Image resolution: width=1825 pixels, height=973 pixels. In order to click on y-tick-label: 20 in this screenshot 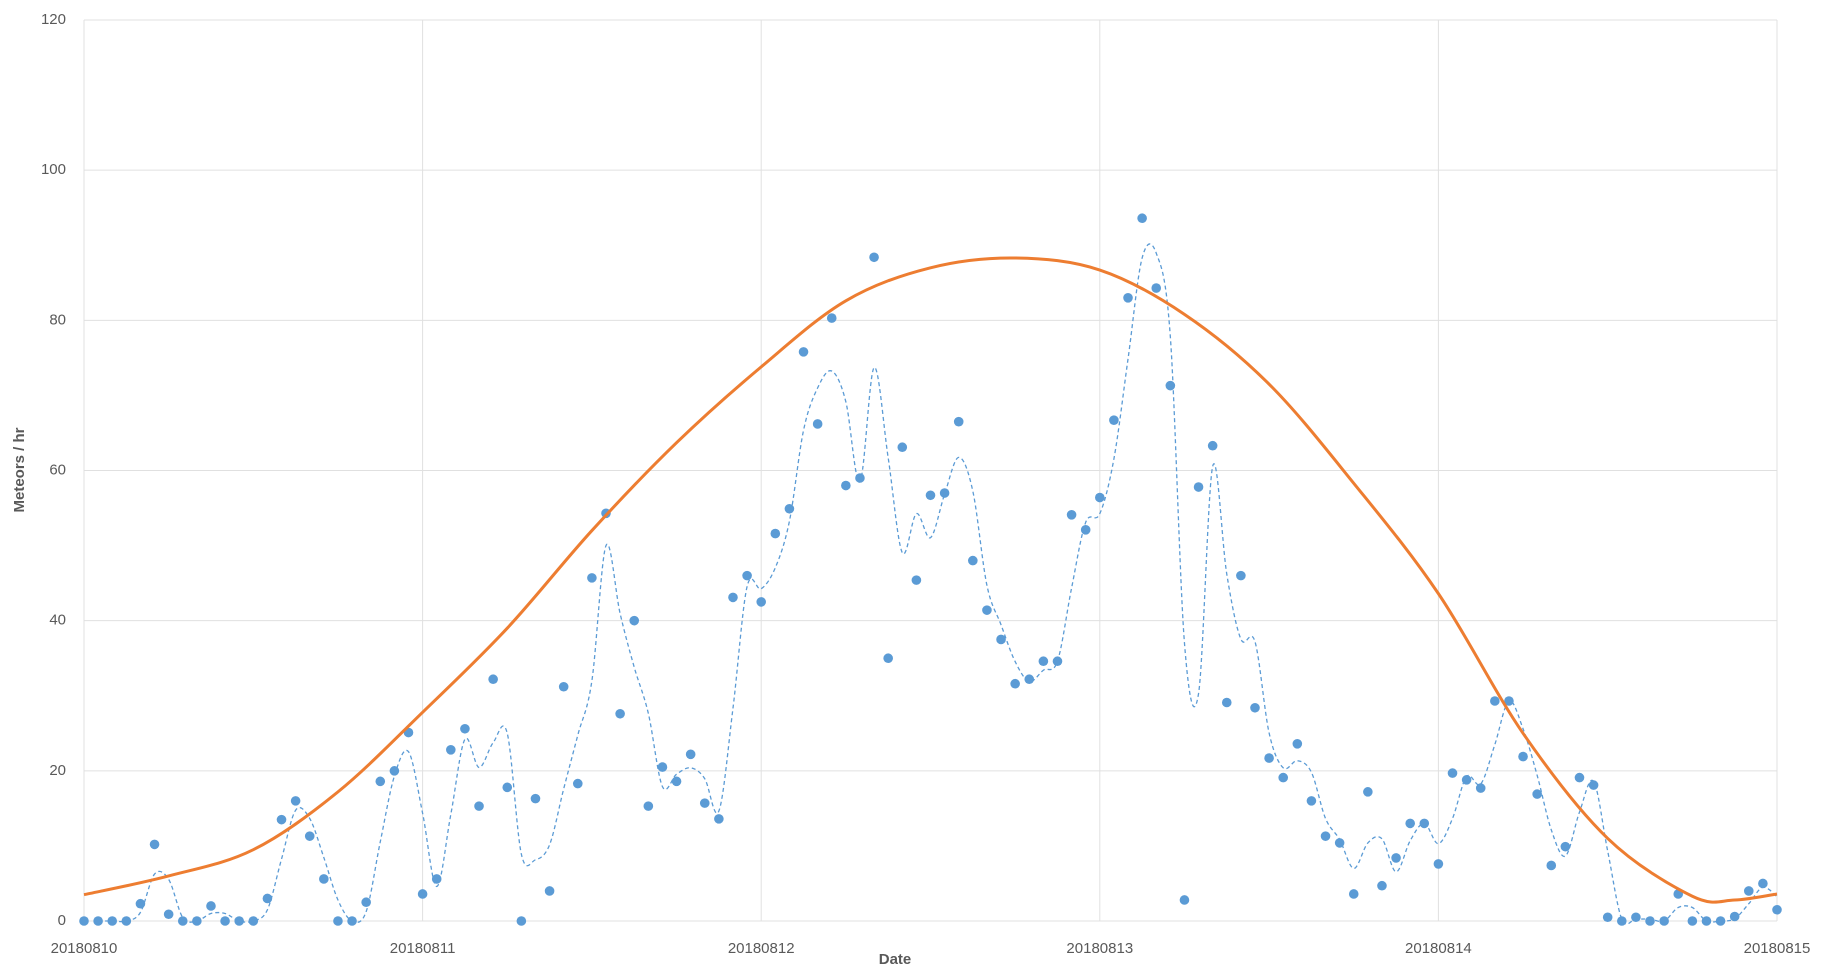, I will do `click(57, 770)`.